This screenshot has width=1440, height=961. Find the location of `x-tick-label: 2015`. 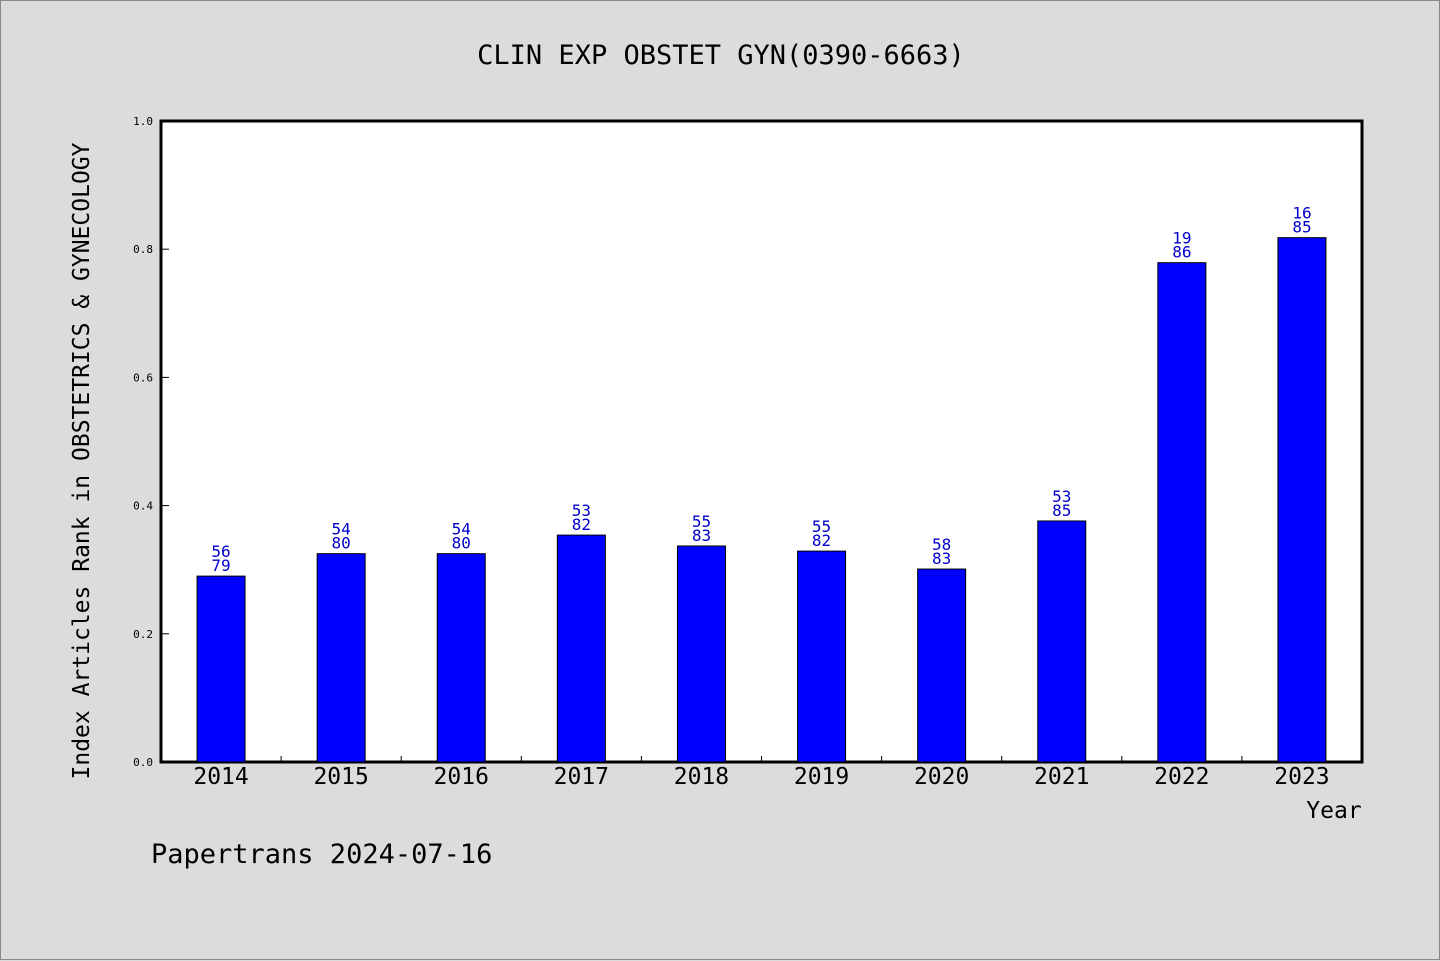

x-tick-label: 2015 is located at coordinates (340, 777).